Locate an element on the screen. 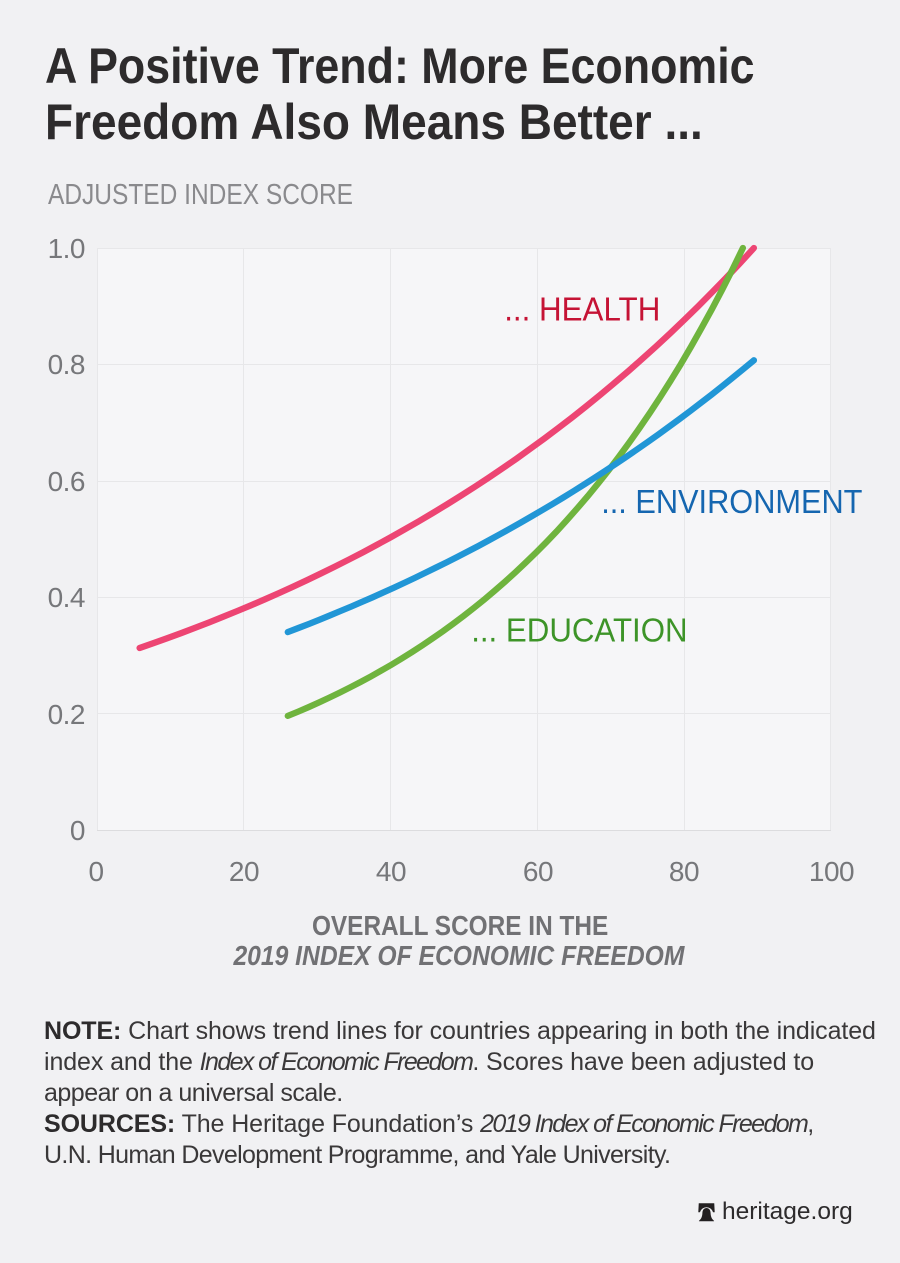 The width and height of the screenshot is (900, 1263). svg-text: 1.0 is located at coordinates (66, 248).